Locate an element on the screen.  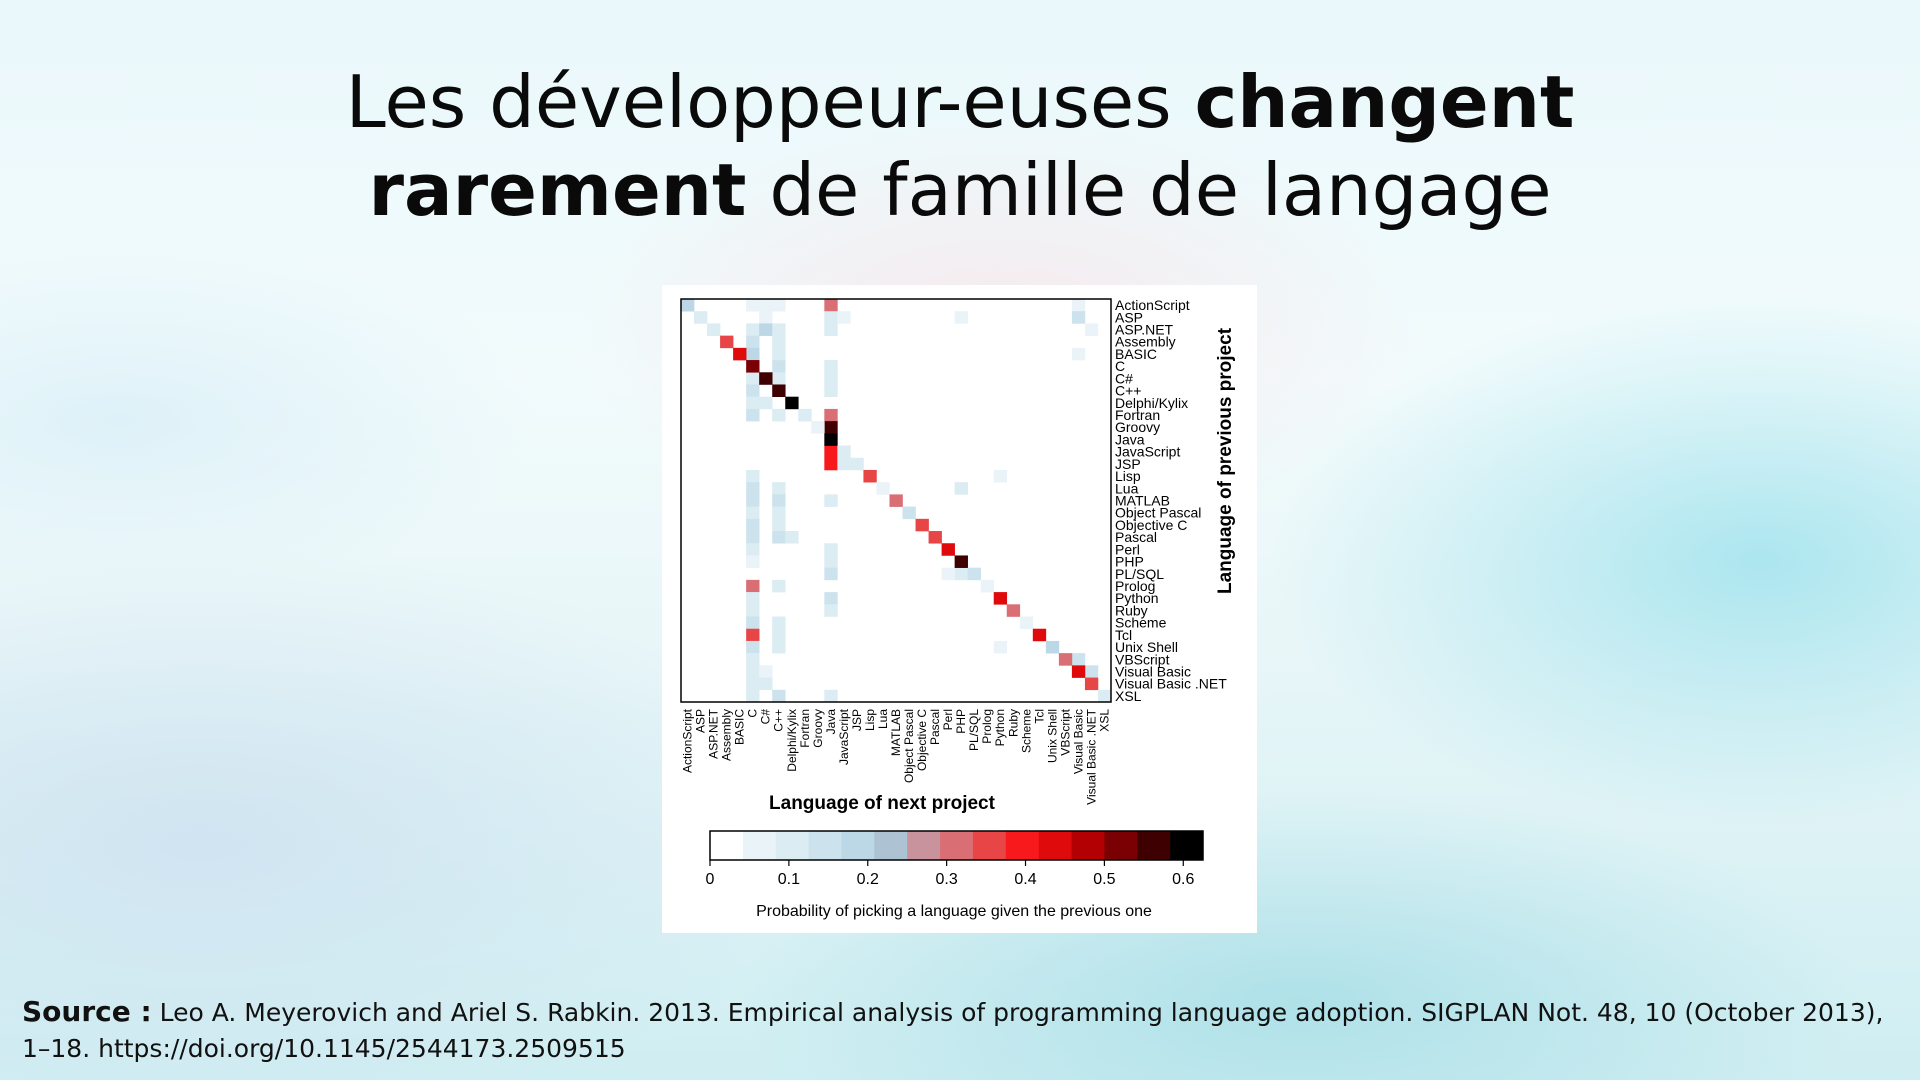
col-label-basic: BASIC is located at coordinates (740, 727).